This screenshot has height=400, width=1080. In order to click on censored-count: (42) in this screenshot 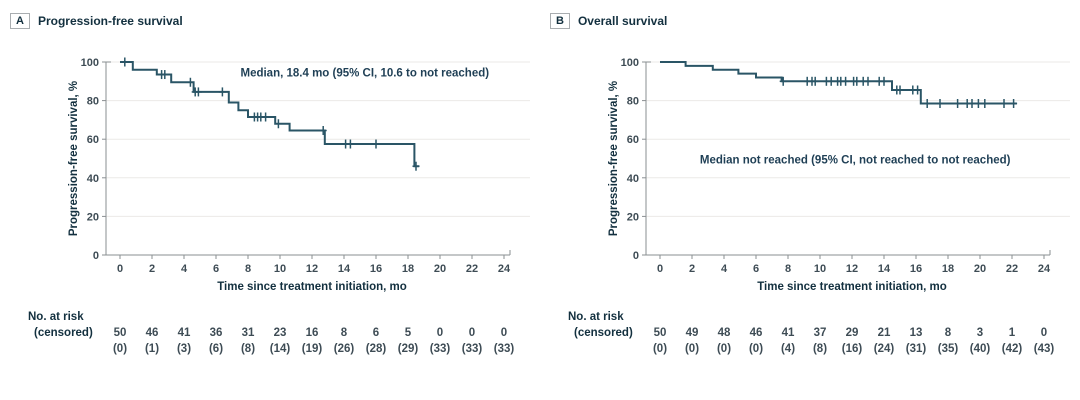, I will do `click(1012, 349)`.